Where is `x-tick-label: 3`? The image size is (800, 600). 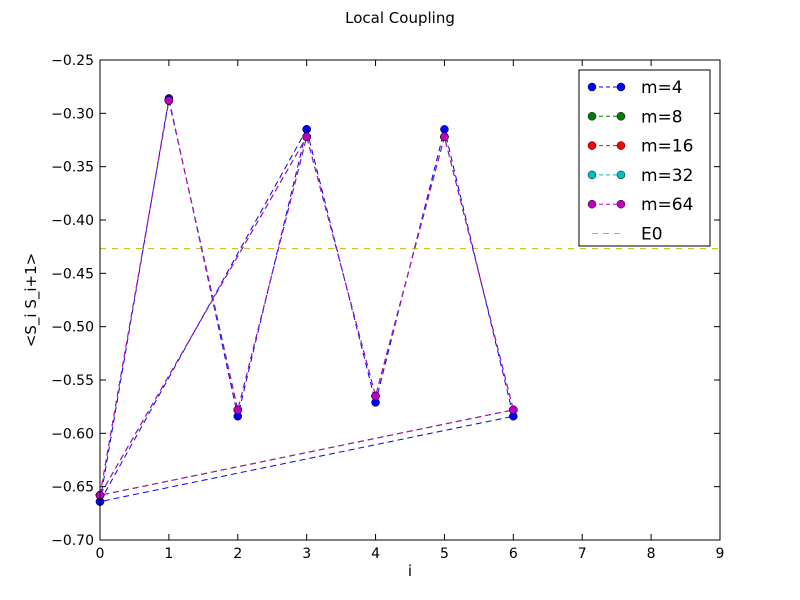
x-tick-label: 3 is located at coordinates (306, 554).